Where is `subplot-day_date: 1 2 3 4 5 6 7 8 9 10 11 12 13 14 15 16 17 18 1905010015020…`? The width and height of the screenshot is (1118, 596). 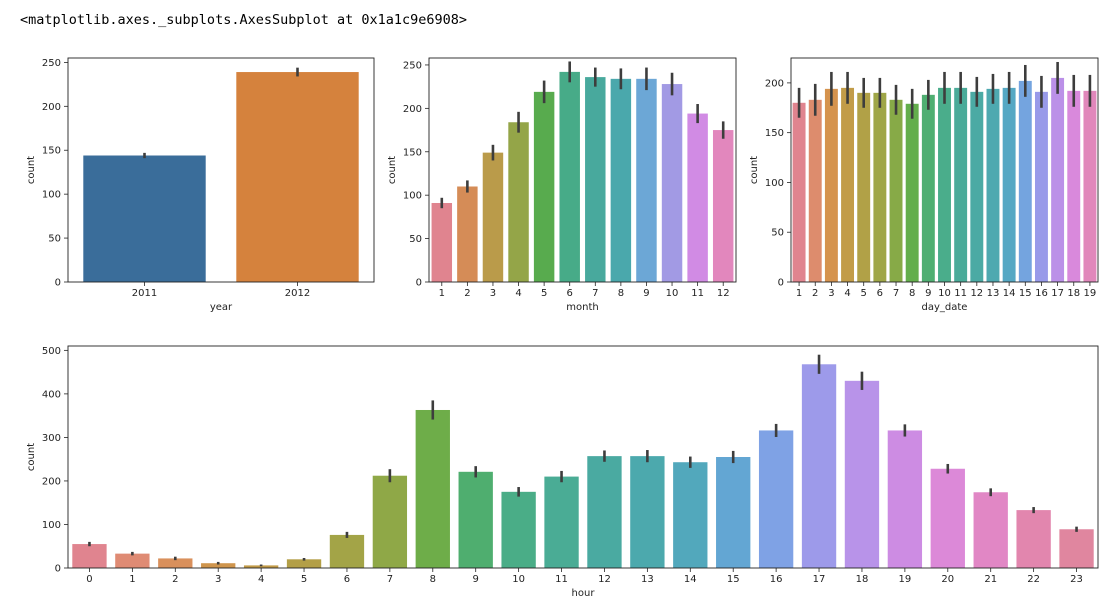
subplot-day_date: 1 2 3 4 5 6 7 8 9 10 11 12 13 14 15 16 17 18 1905010015020… is located at coordinates (924, 185).